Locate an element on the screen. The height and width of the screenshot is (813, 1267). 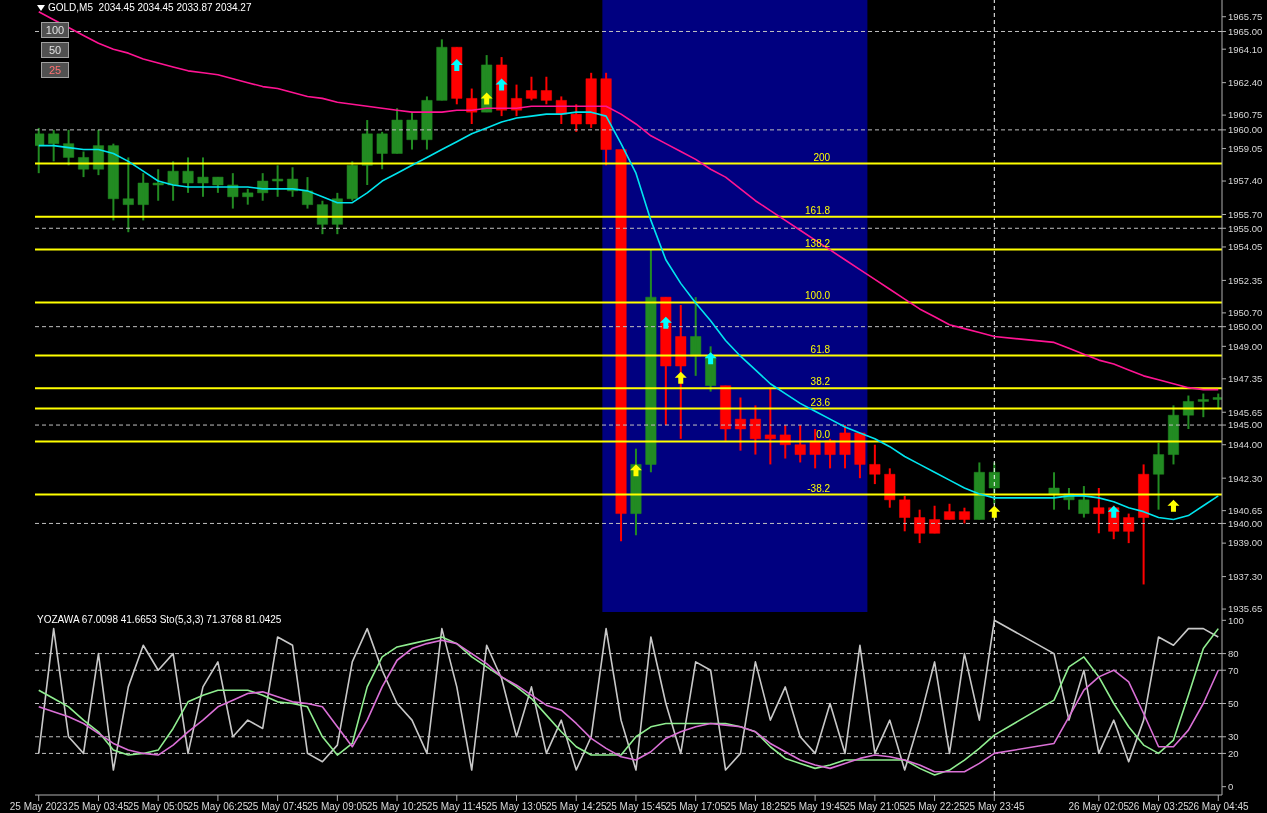
x-tick-label: 25 May 19:45 is located at coordinates (815, 807).